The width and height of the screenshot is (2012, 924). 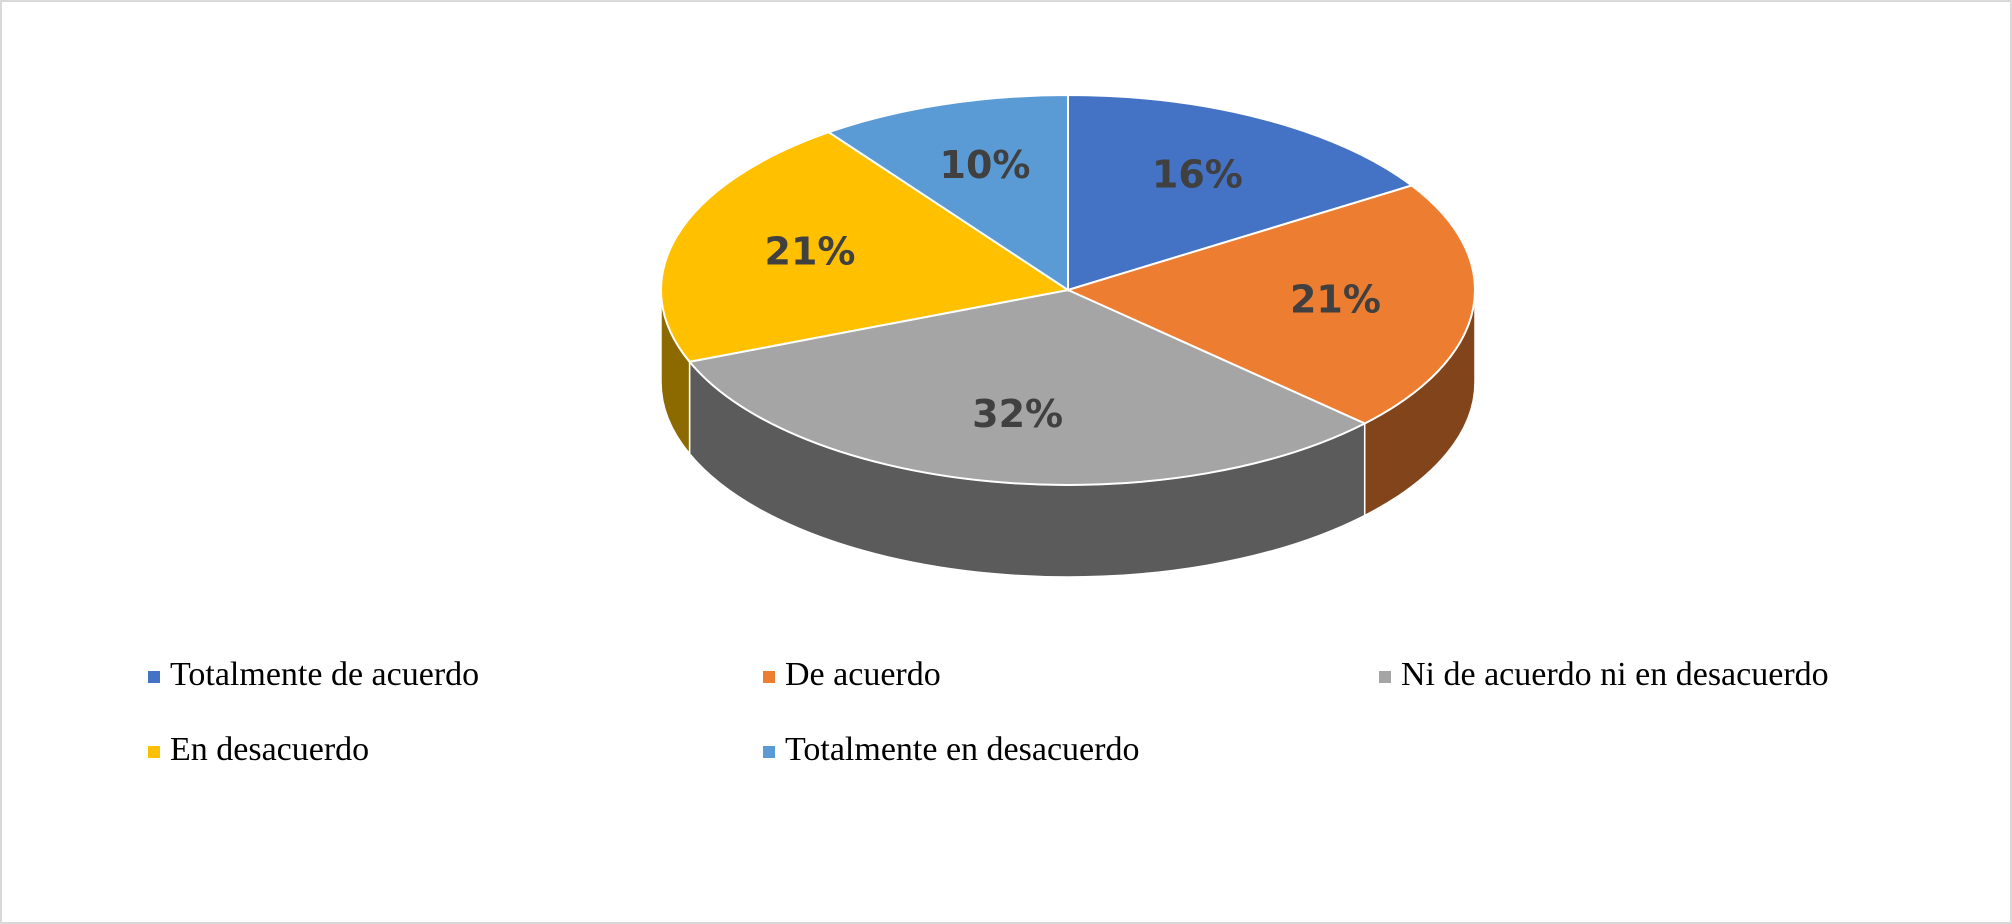 I want to click on legend-label: Totalmente en desacuerdo, so click(x=962, y=749).